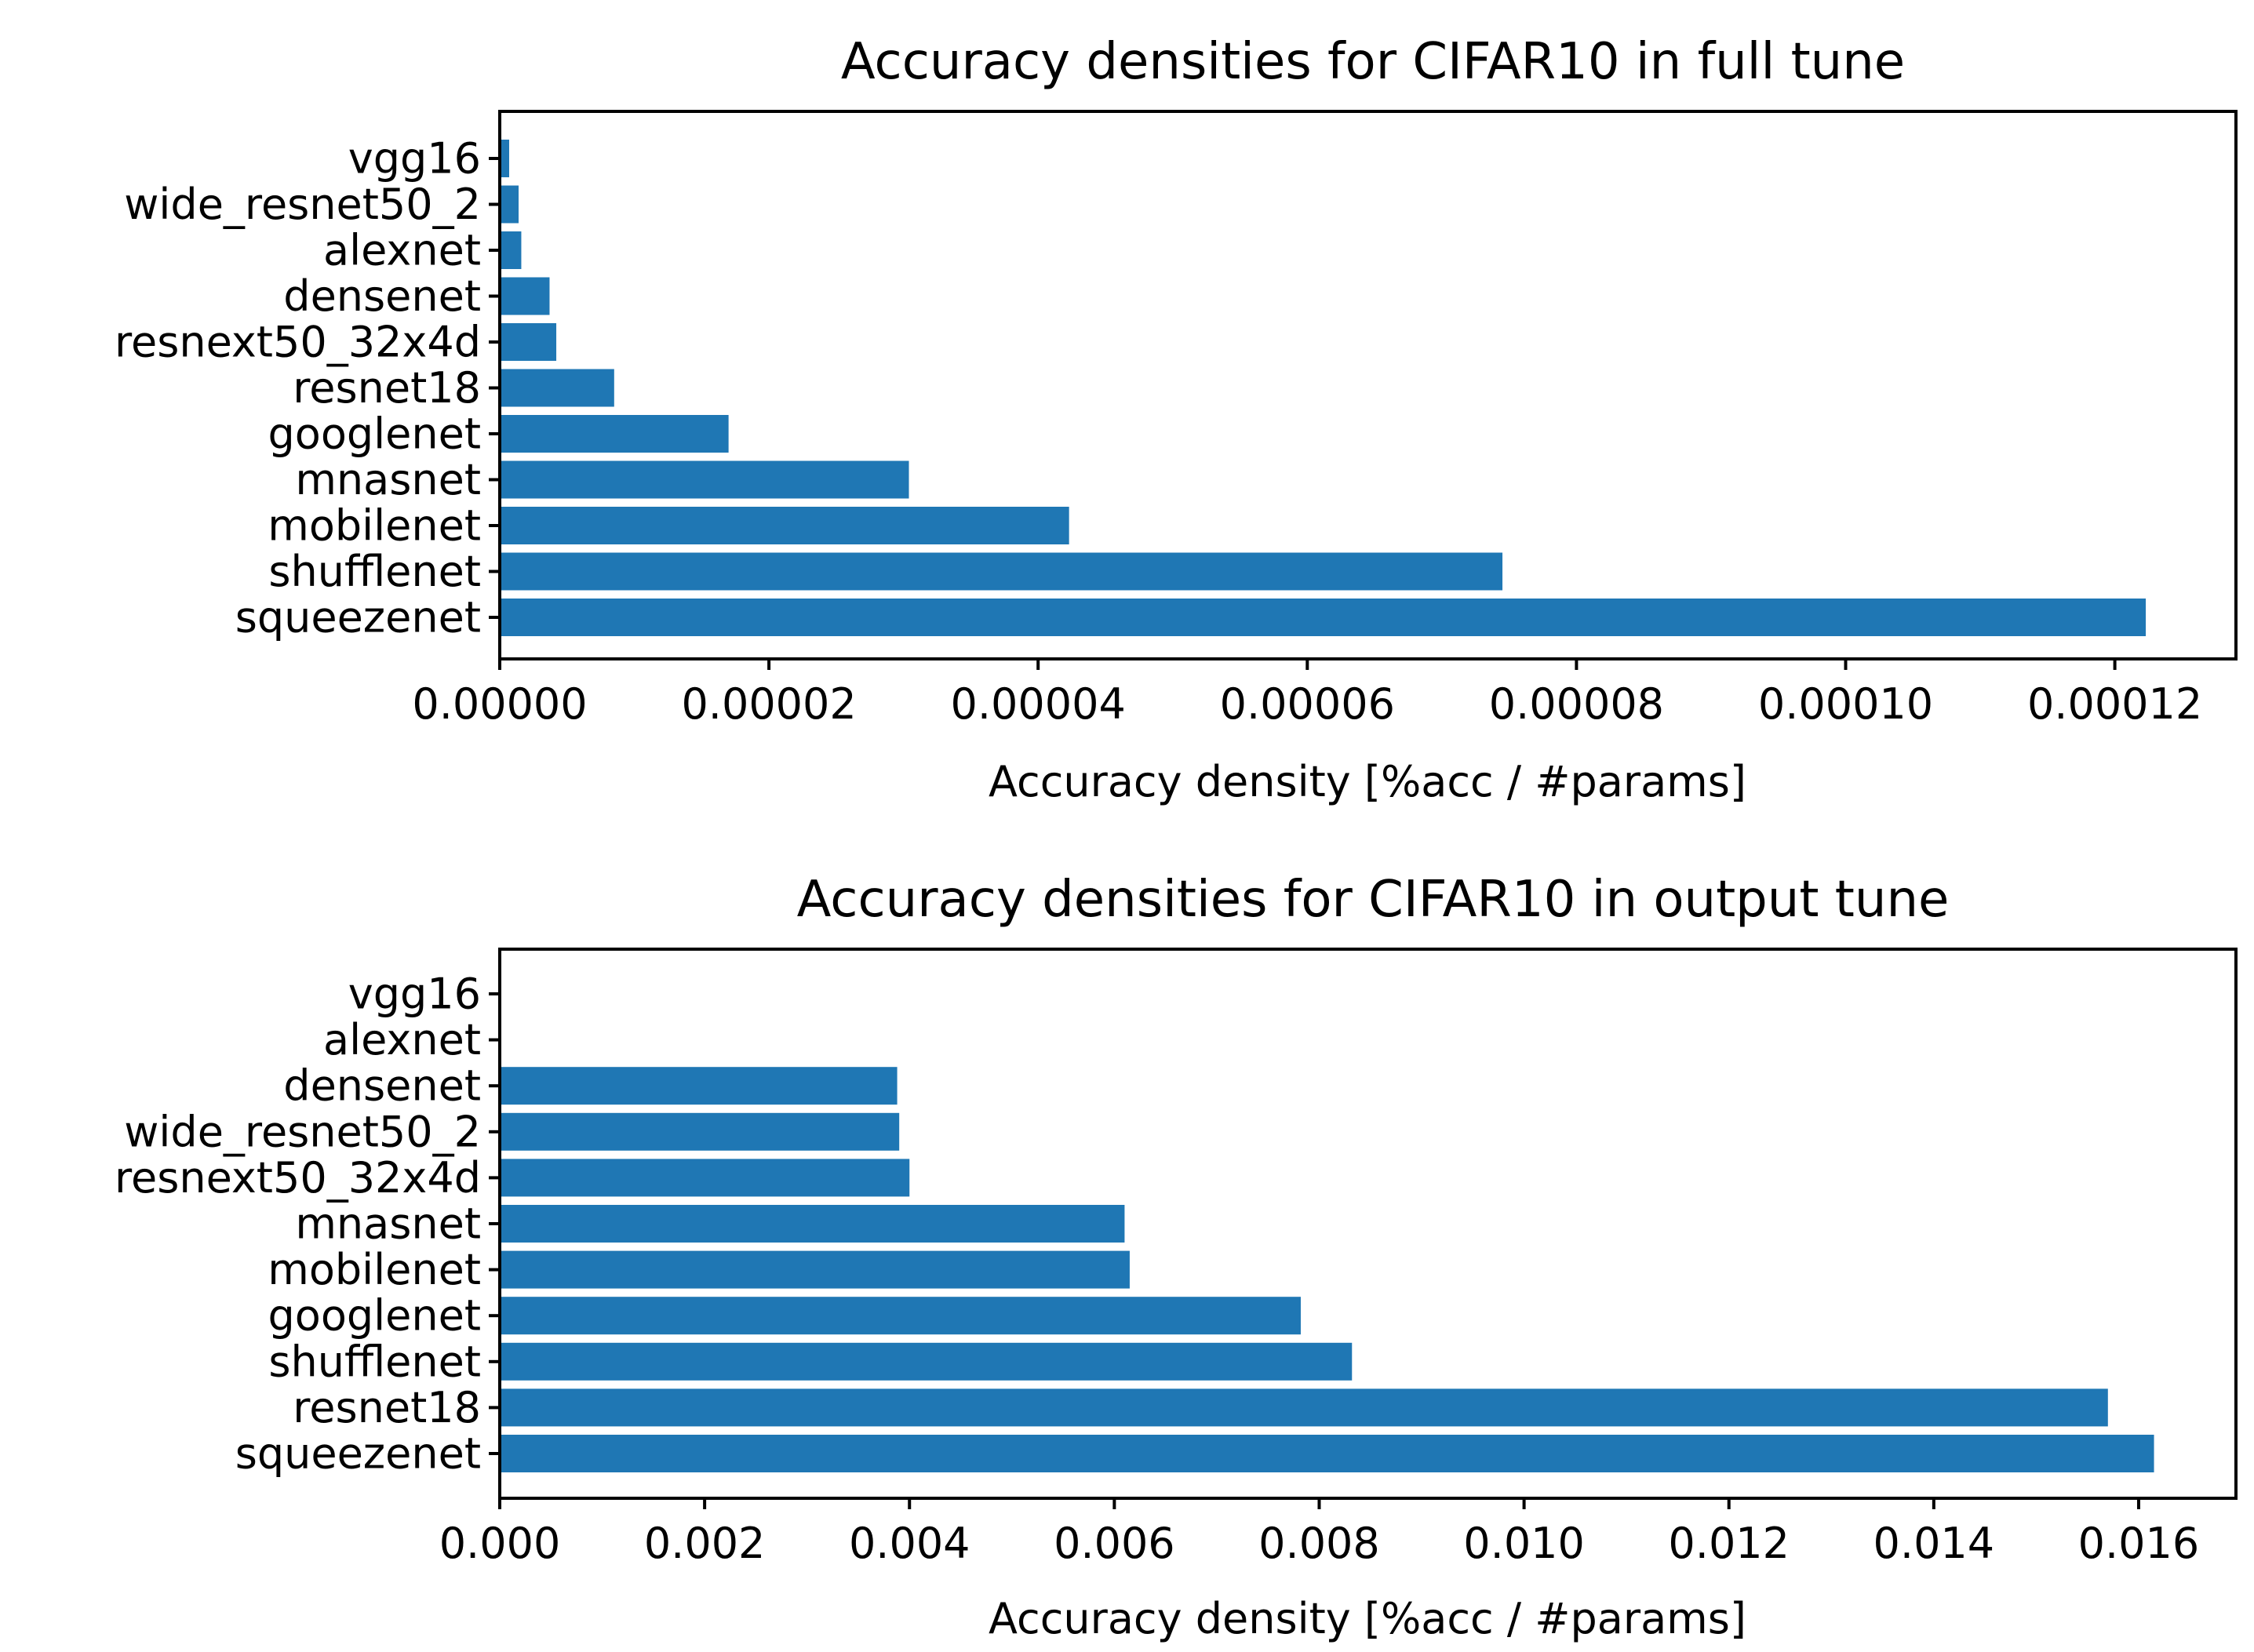 The image size is (2254, 1652). What do you see at coordinates (1576, 704) in the screenshot?
I see `x-tick-label: 0.00008` at bounding box center [1576, 704].